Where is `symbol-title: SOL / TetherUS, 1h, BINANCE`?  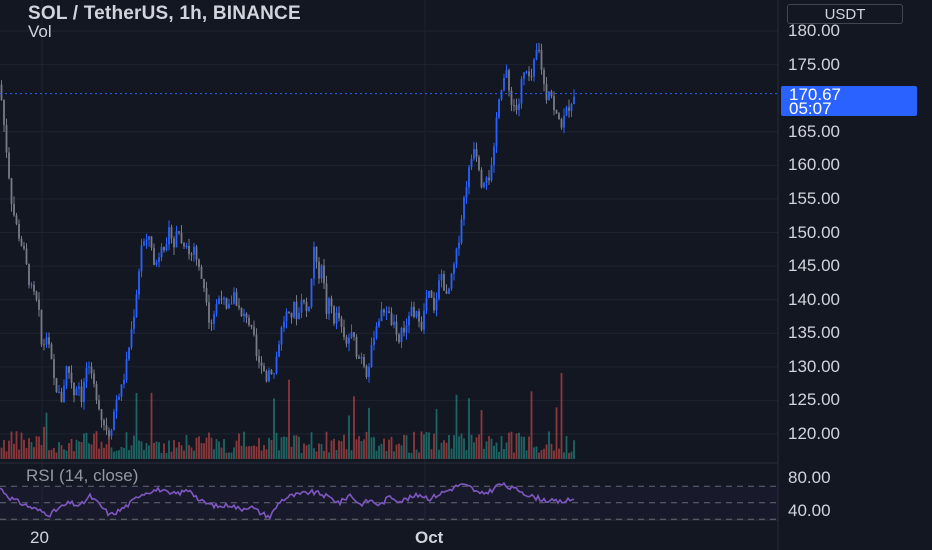 symbol-title: SOL / TetherUS, 1h, BINANCE is located at coordinates (164, 13).